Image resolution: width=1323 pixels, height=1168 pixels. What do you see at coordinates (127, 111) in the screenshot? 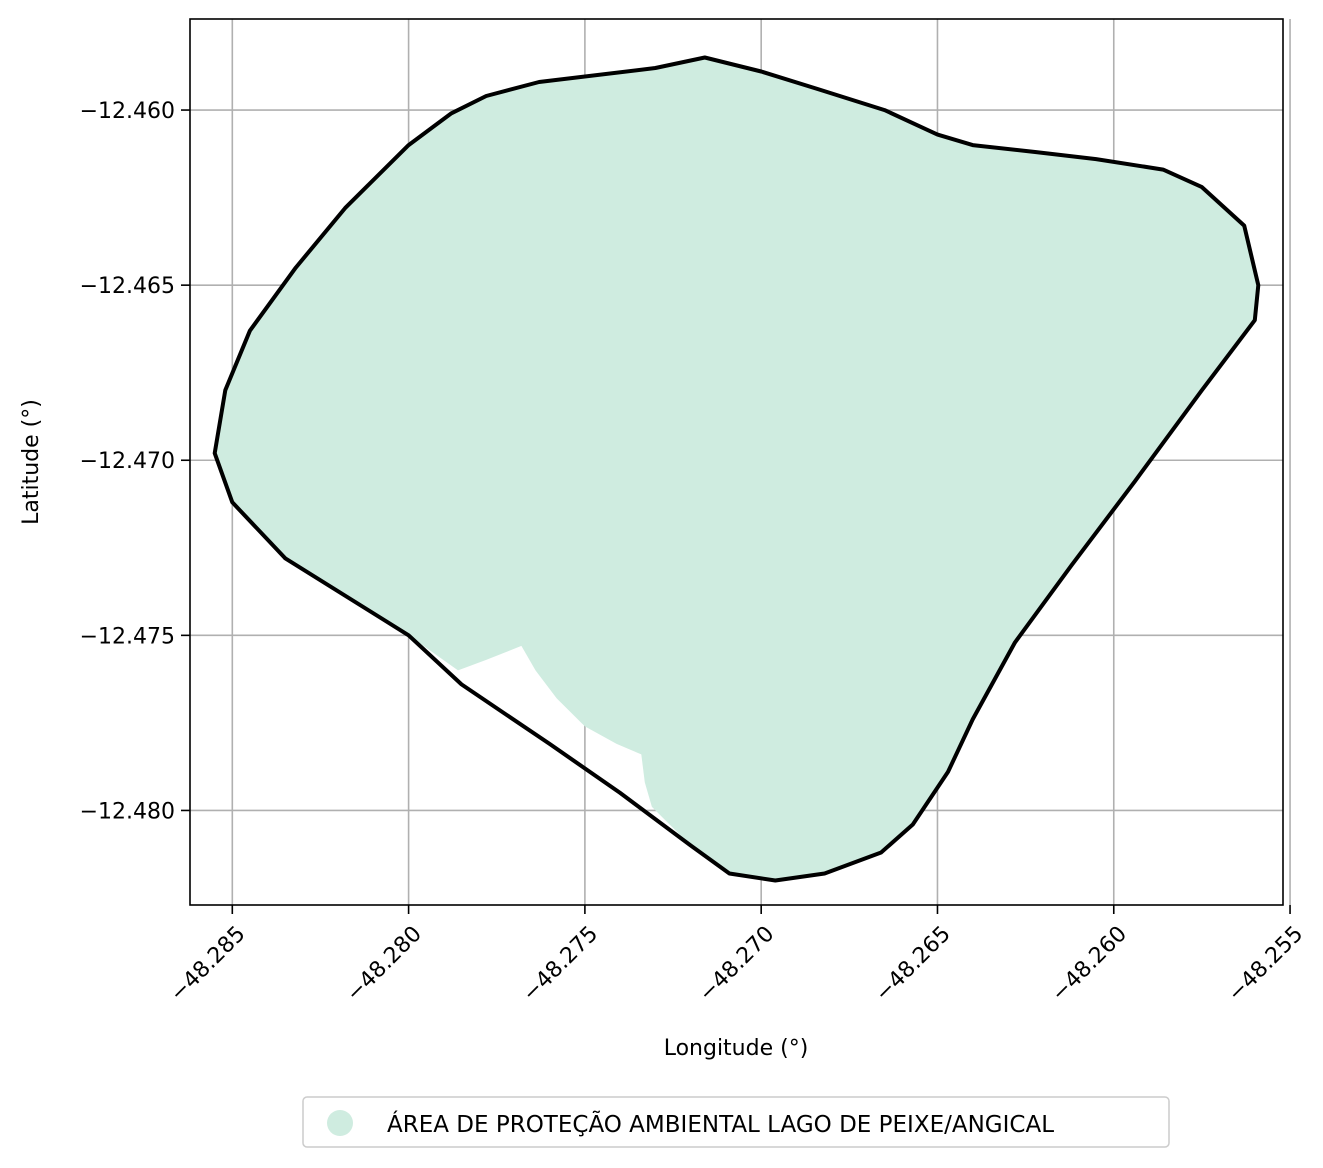
I see `y-tick-label: −12.460` at bounding box center [127, 111].